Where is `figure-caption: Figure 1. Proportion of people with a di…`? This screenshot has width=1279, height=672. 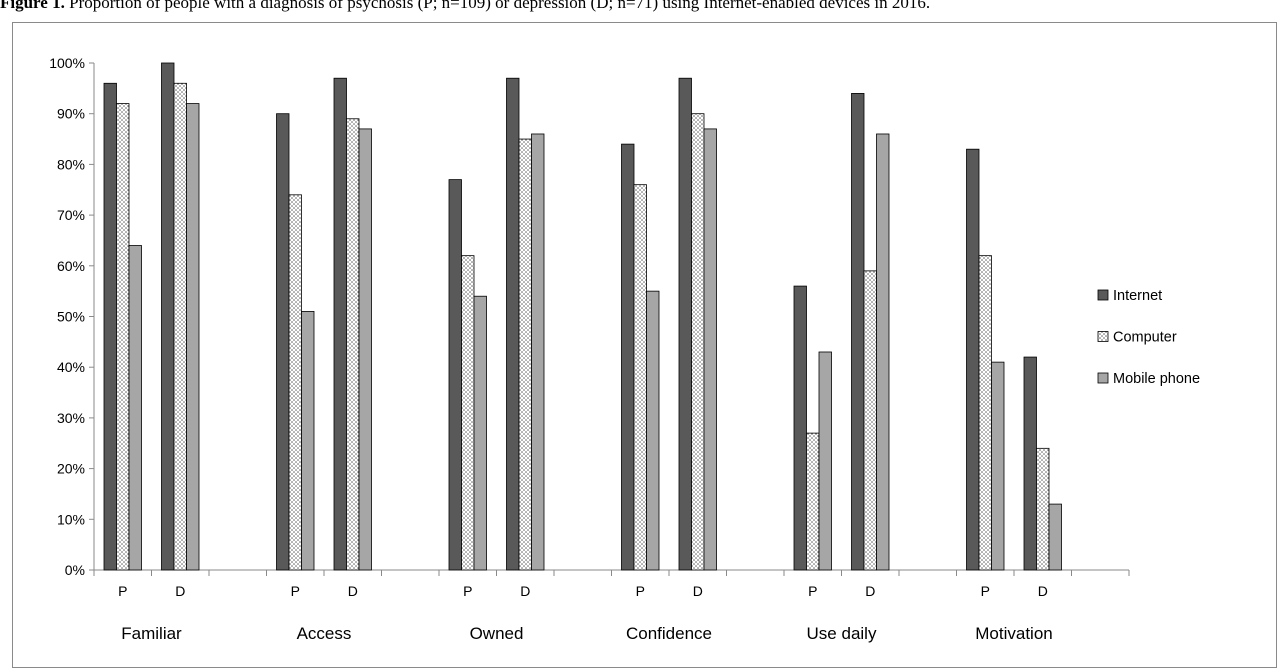
figure-caption: Figure 1. Proportion of people with a di… is located at coordinates (639, 7).